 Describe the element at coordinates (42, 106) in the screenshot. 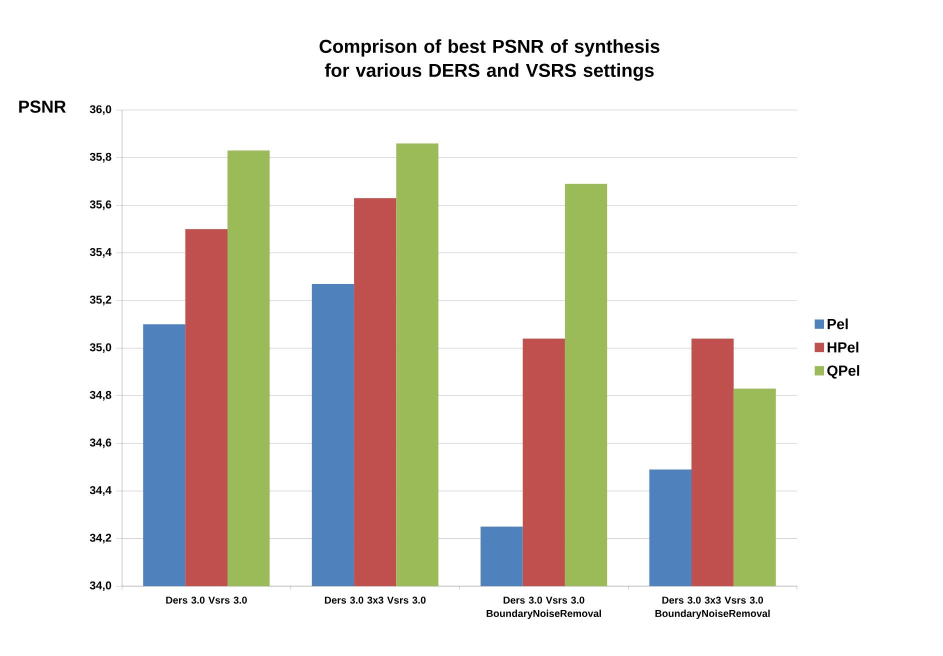

I see `y-axis-title: PSNR` at that location.